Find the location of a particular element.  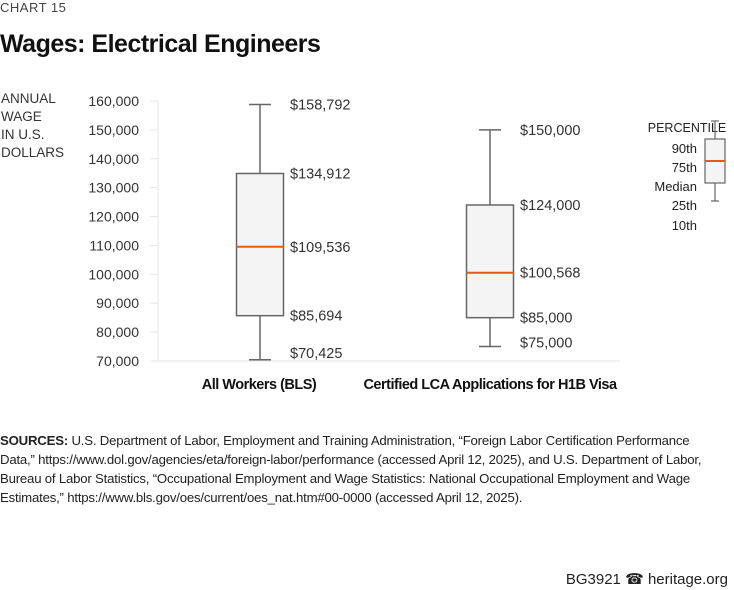

y-axis-label-line: WAGE is located at coordinates (21, 116).